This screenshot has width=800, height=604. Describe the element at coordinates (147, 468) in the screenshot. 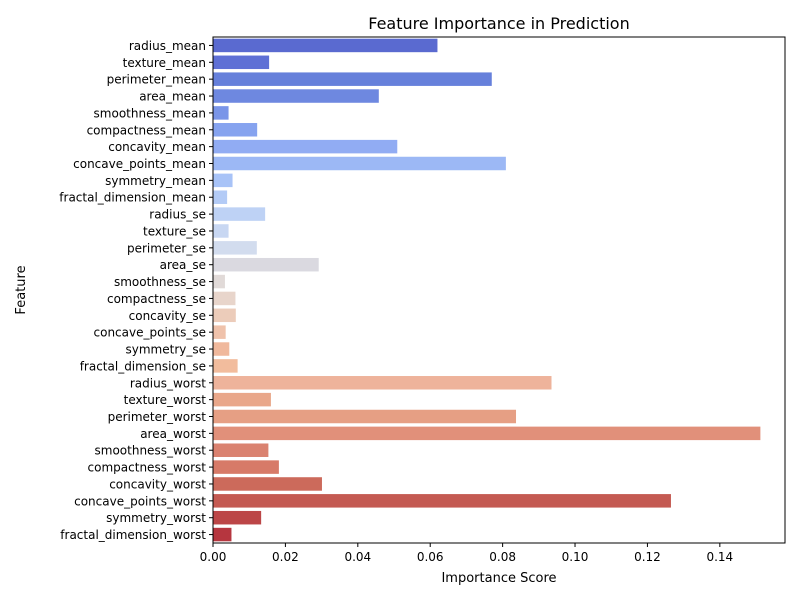

I see `y-tick-label: compactness_worst` at that location.